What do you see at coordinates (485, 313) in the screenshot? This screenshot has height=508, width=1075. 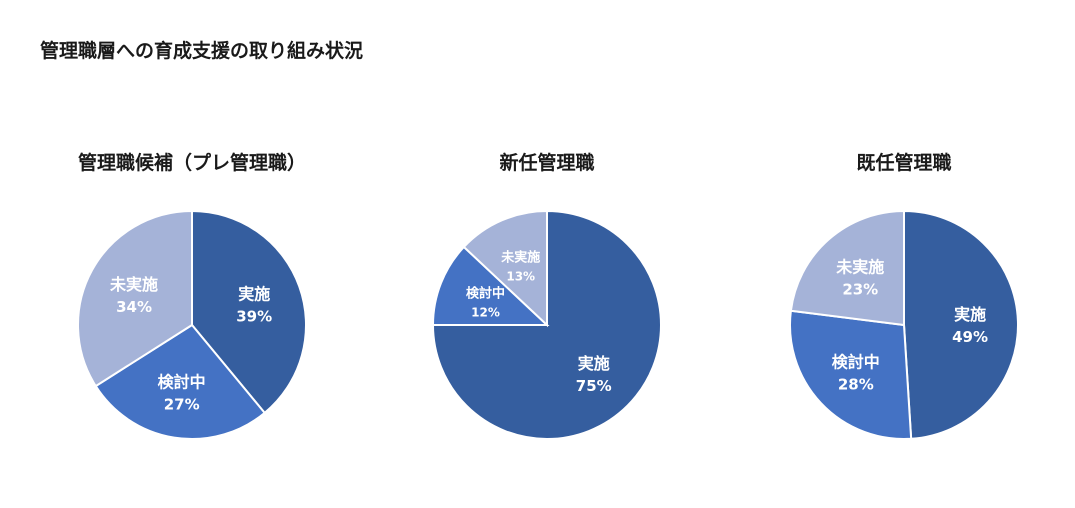 I see `slice-value-label: 12%` at bounding box center [485, 313].